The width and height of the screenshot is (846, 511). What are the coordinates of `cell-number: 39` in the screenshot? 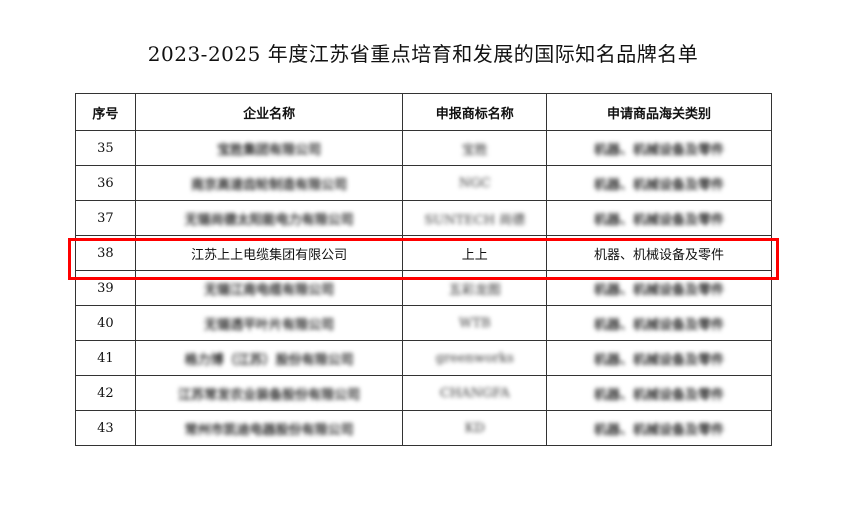 It's located at (105, 288).